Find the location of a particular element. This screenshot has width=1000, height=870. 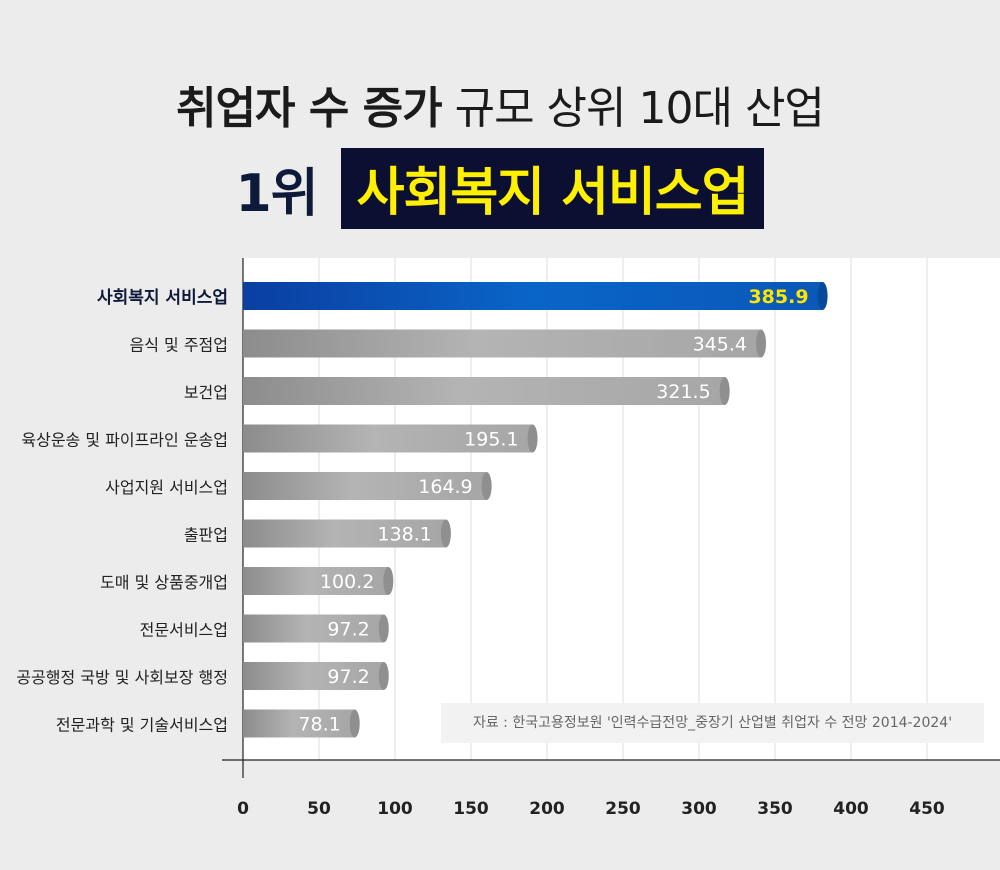

data-label: 100.2 is located at coordinates (347, 582).